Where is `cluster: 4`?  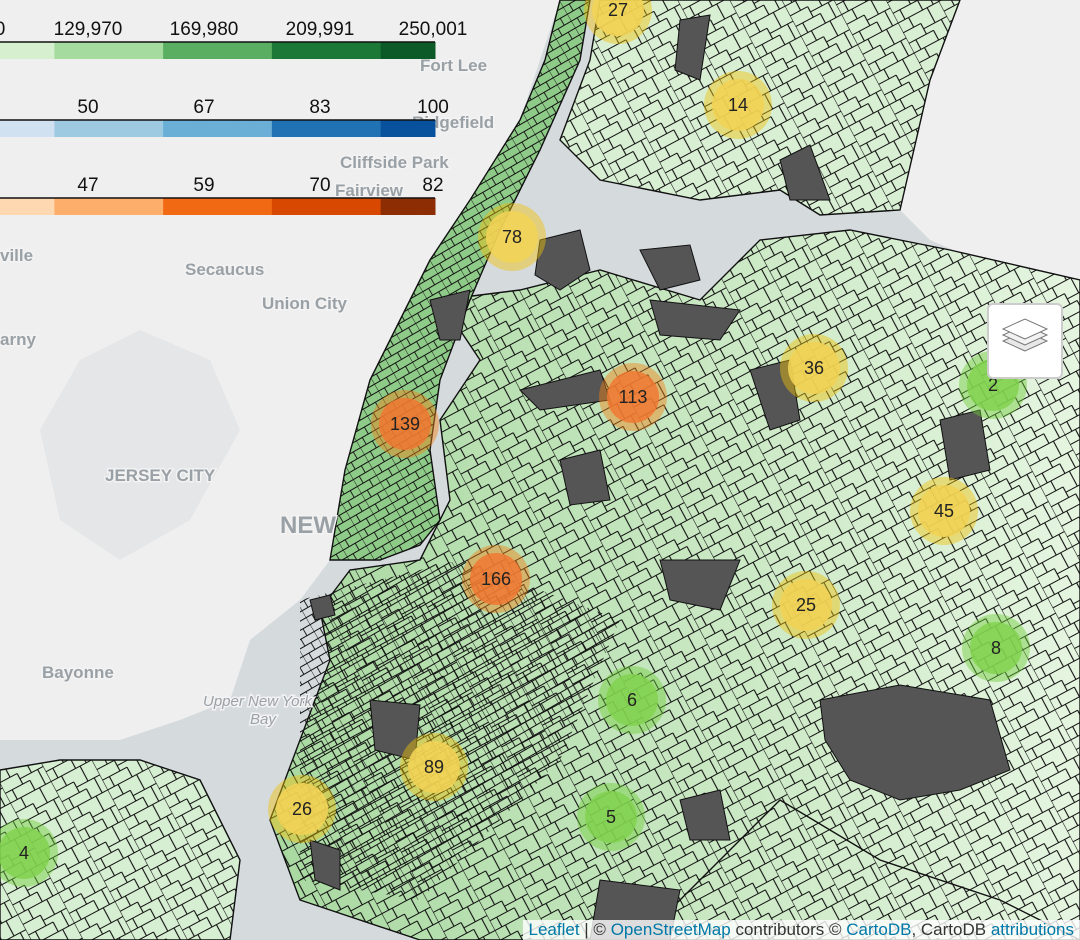 cluster: 4 is located at coordinates (29, 853).